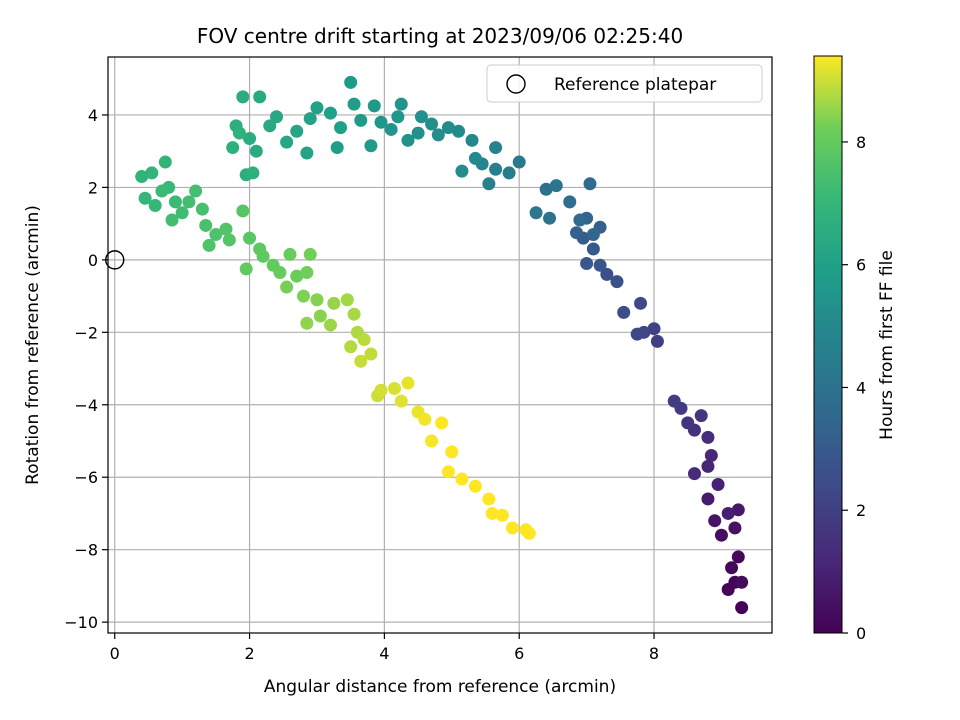 The height and width of the screenshot is (720, 960). What do you see at coordinates (519, 653) in the screenshot?
I see `x-tick-label: 6` at bounding box center [519, 653].